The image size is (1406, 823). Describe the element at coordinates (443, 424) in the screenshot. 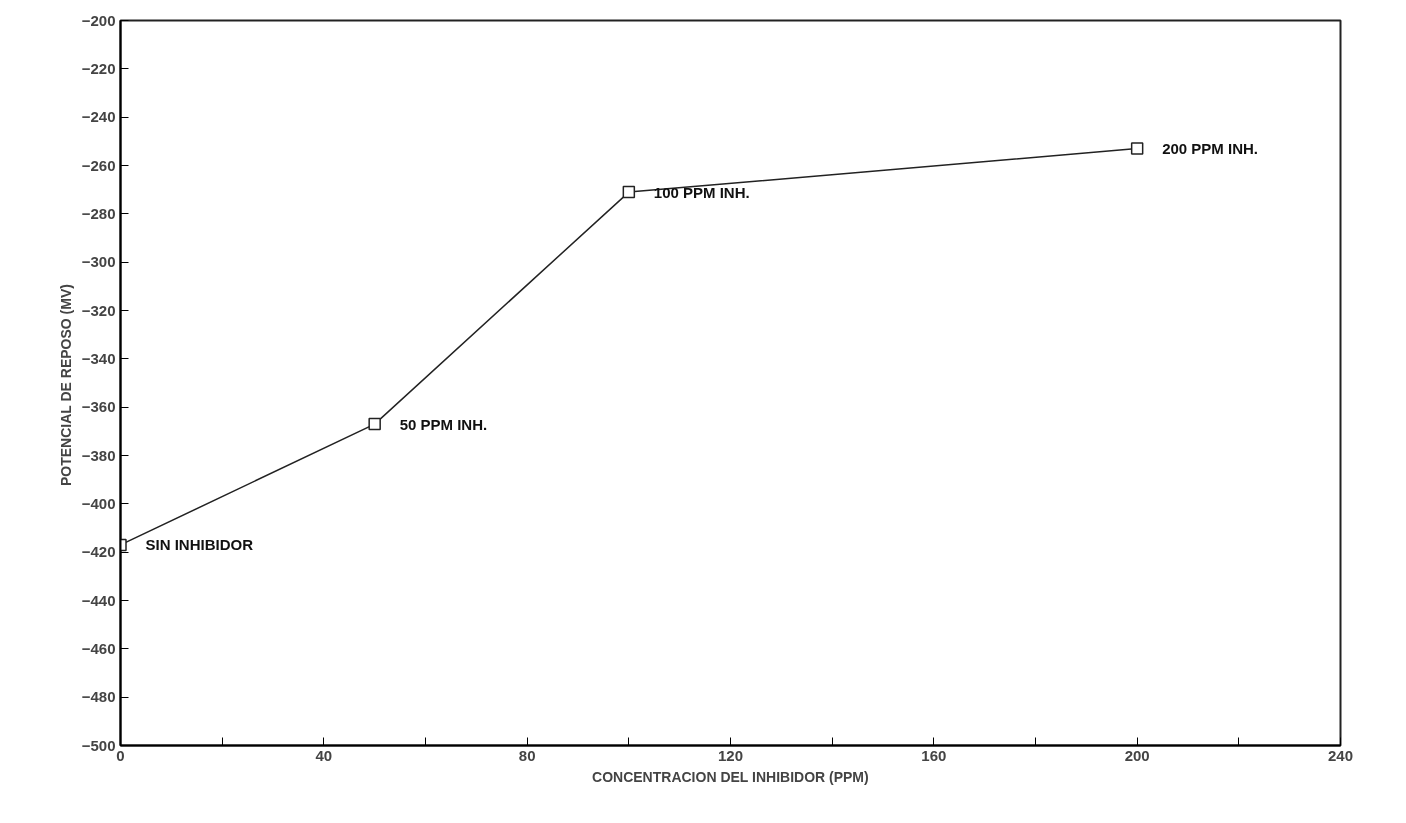

I see `annotation: 50 PPM INH.` at that location.